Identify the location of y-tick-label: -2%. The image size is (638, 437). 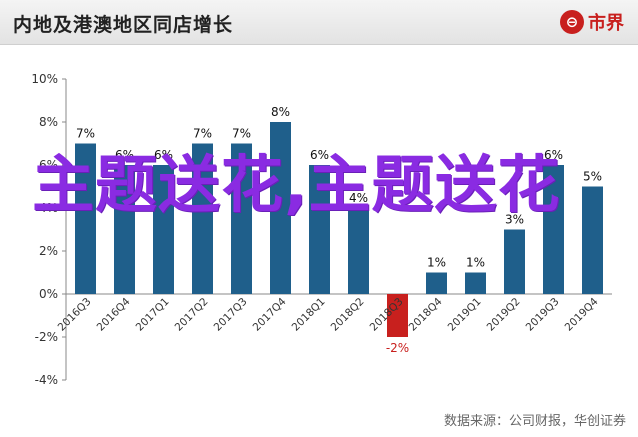
(46, 337).